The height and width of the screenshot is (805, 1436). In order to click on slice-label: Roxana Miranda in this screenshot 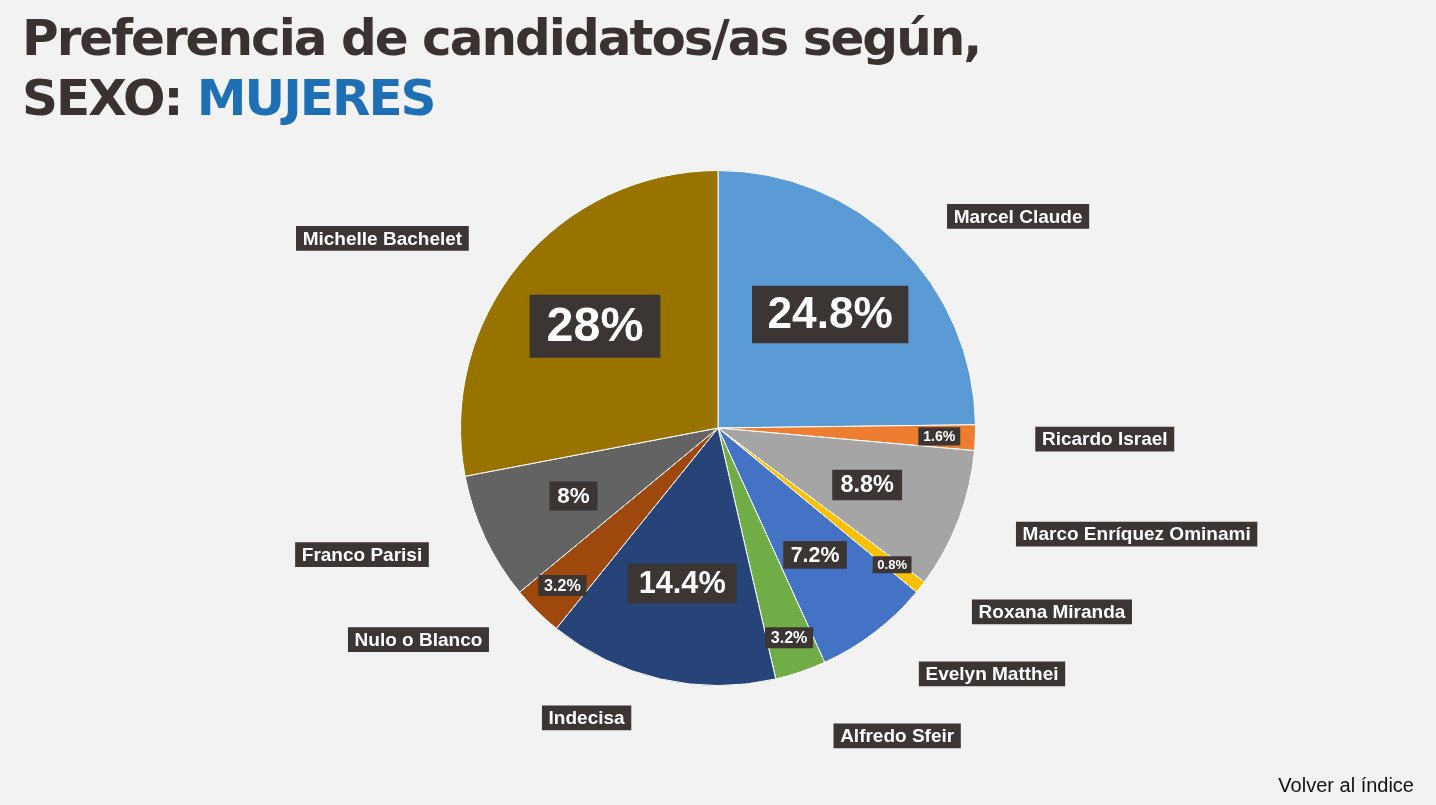, I will do `click(1052, 612)`.